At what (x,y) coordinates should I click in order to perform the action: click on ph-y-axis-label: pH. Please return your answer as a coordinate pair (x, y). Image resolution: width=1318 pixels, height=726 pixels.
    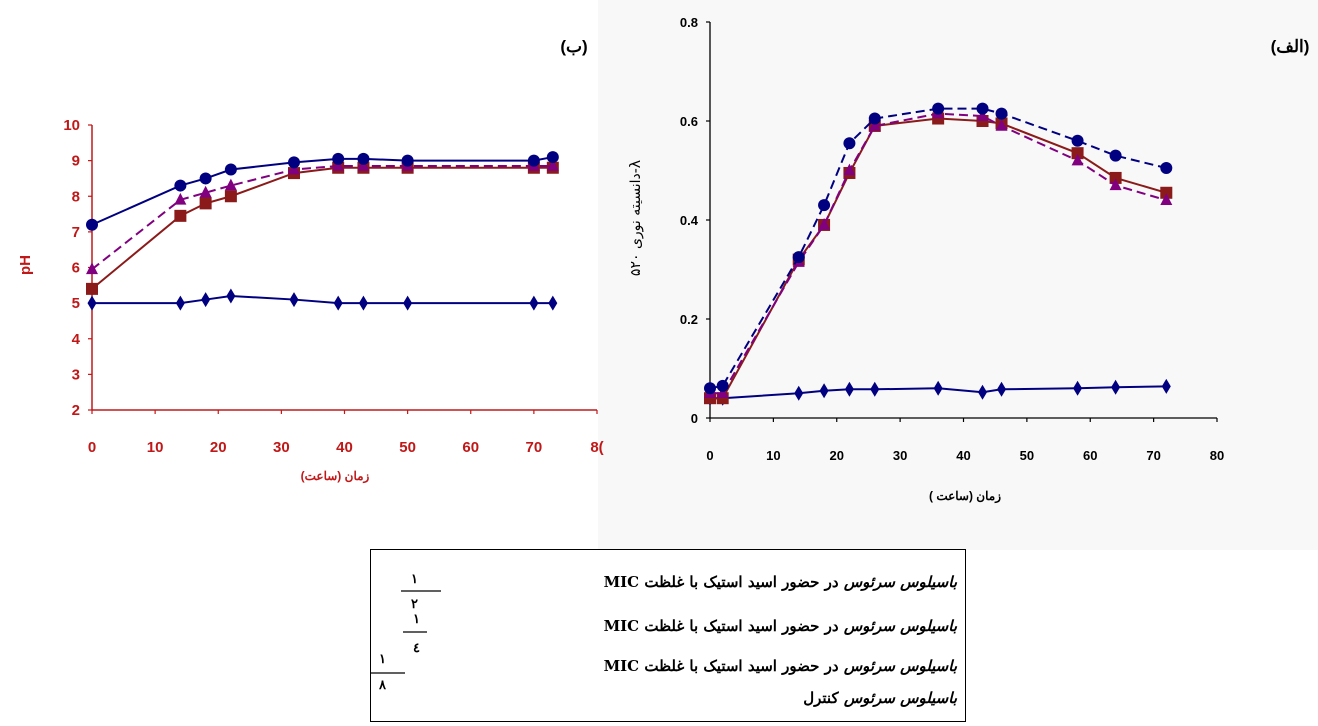
    Looking at the image, I should click on (25, 265).